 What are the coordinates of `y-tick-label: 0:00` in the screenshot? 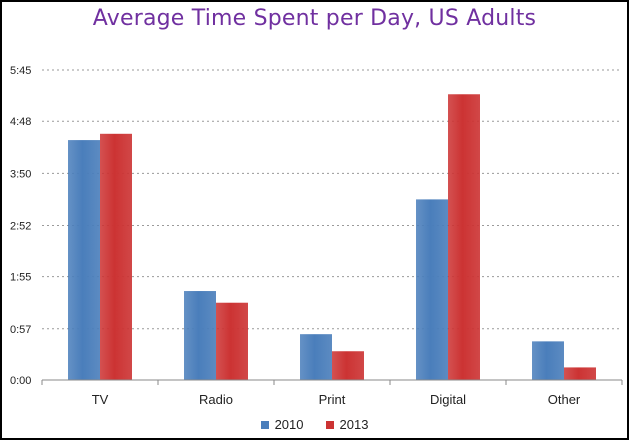 It's located at (20, 381).